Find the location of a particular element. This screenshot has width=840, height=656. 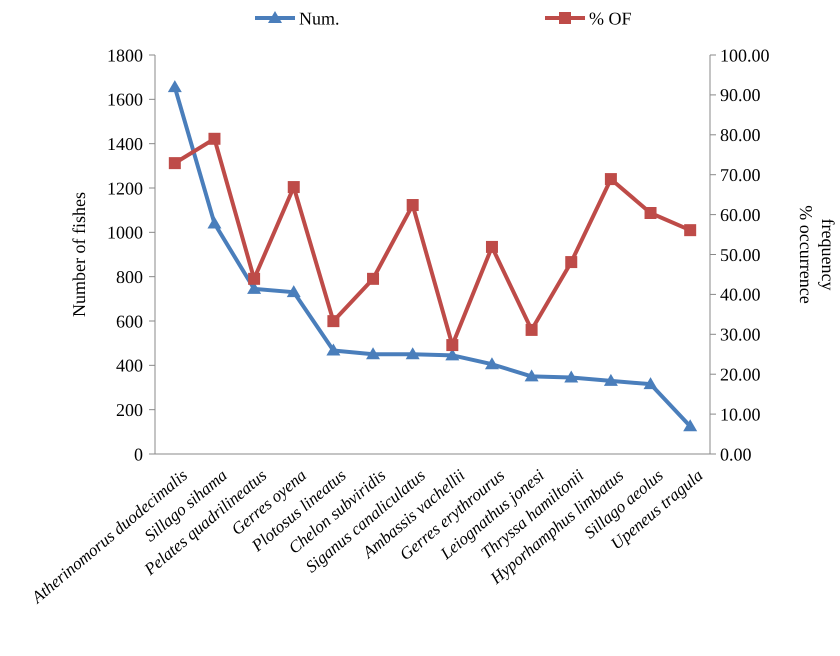

y-axis-title: Number of fishes is located at coordinates (79, 254).